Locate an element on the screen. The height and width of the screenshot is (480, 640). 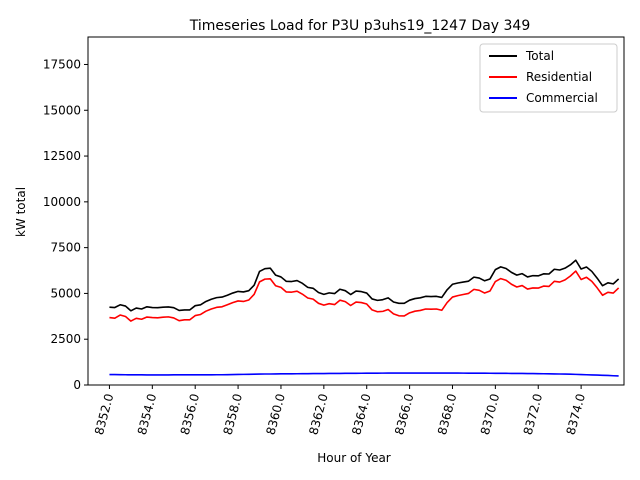
legend: Total Residential Commercial is located at coordinates (548, 78).